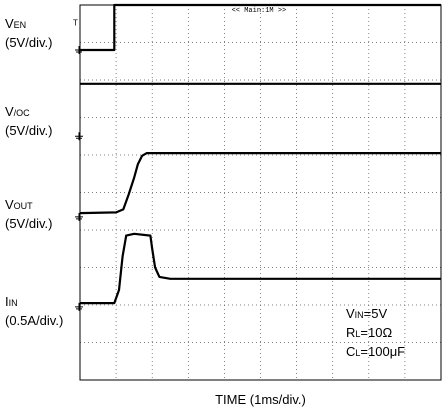 Image resolution: width=443 pixels, height=412 pixels. What do you see at coordinates (260, 268) in the screenshot?
I see `trace-iin` at bounding box center [260, 268].